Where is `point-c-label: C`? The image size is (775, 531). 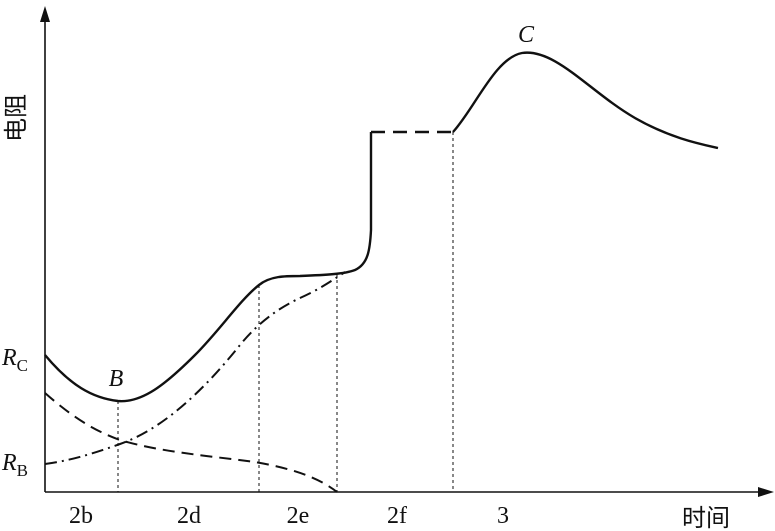
point-c-label: C is located at coordinates (526, 35).